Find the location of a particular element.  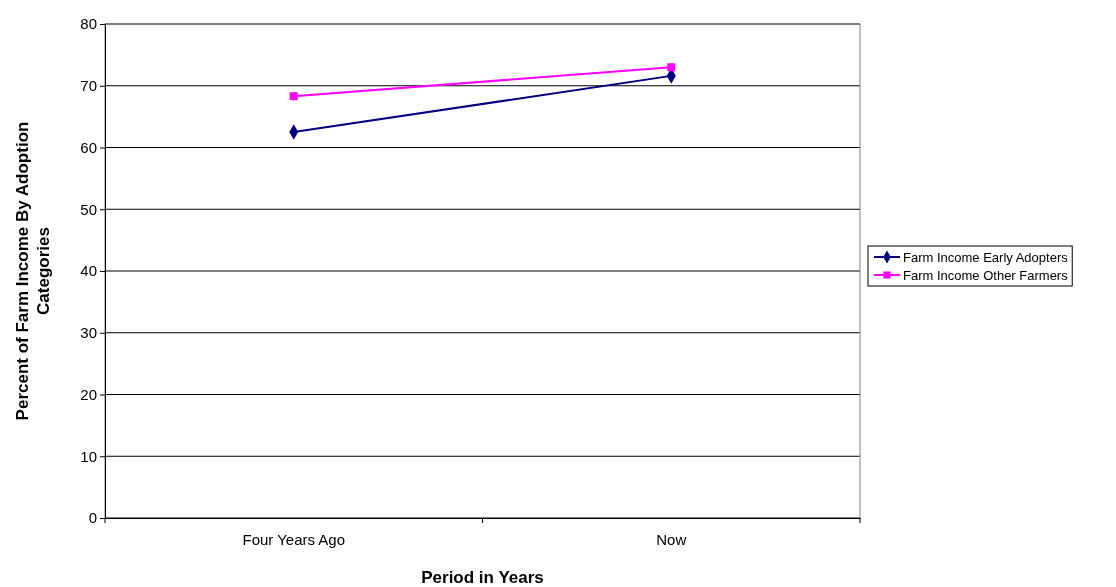

y-tick-label: 50 is located at coordinates (88, 209).